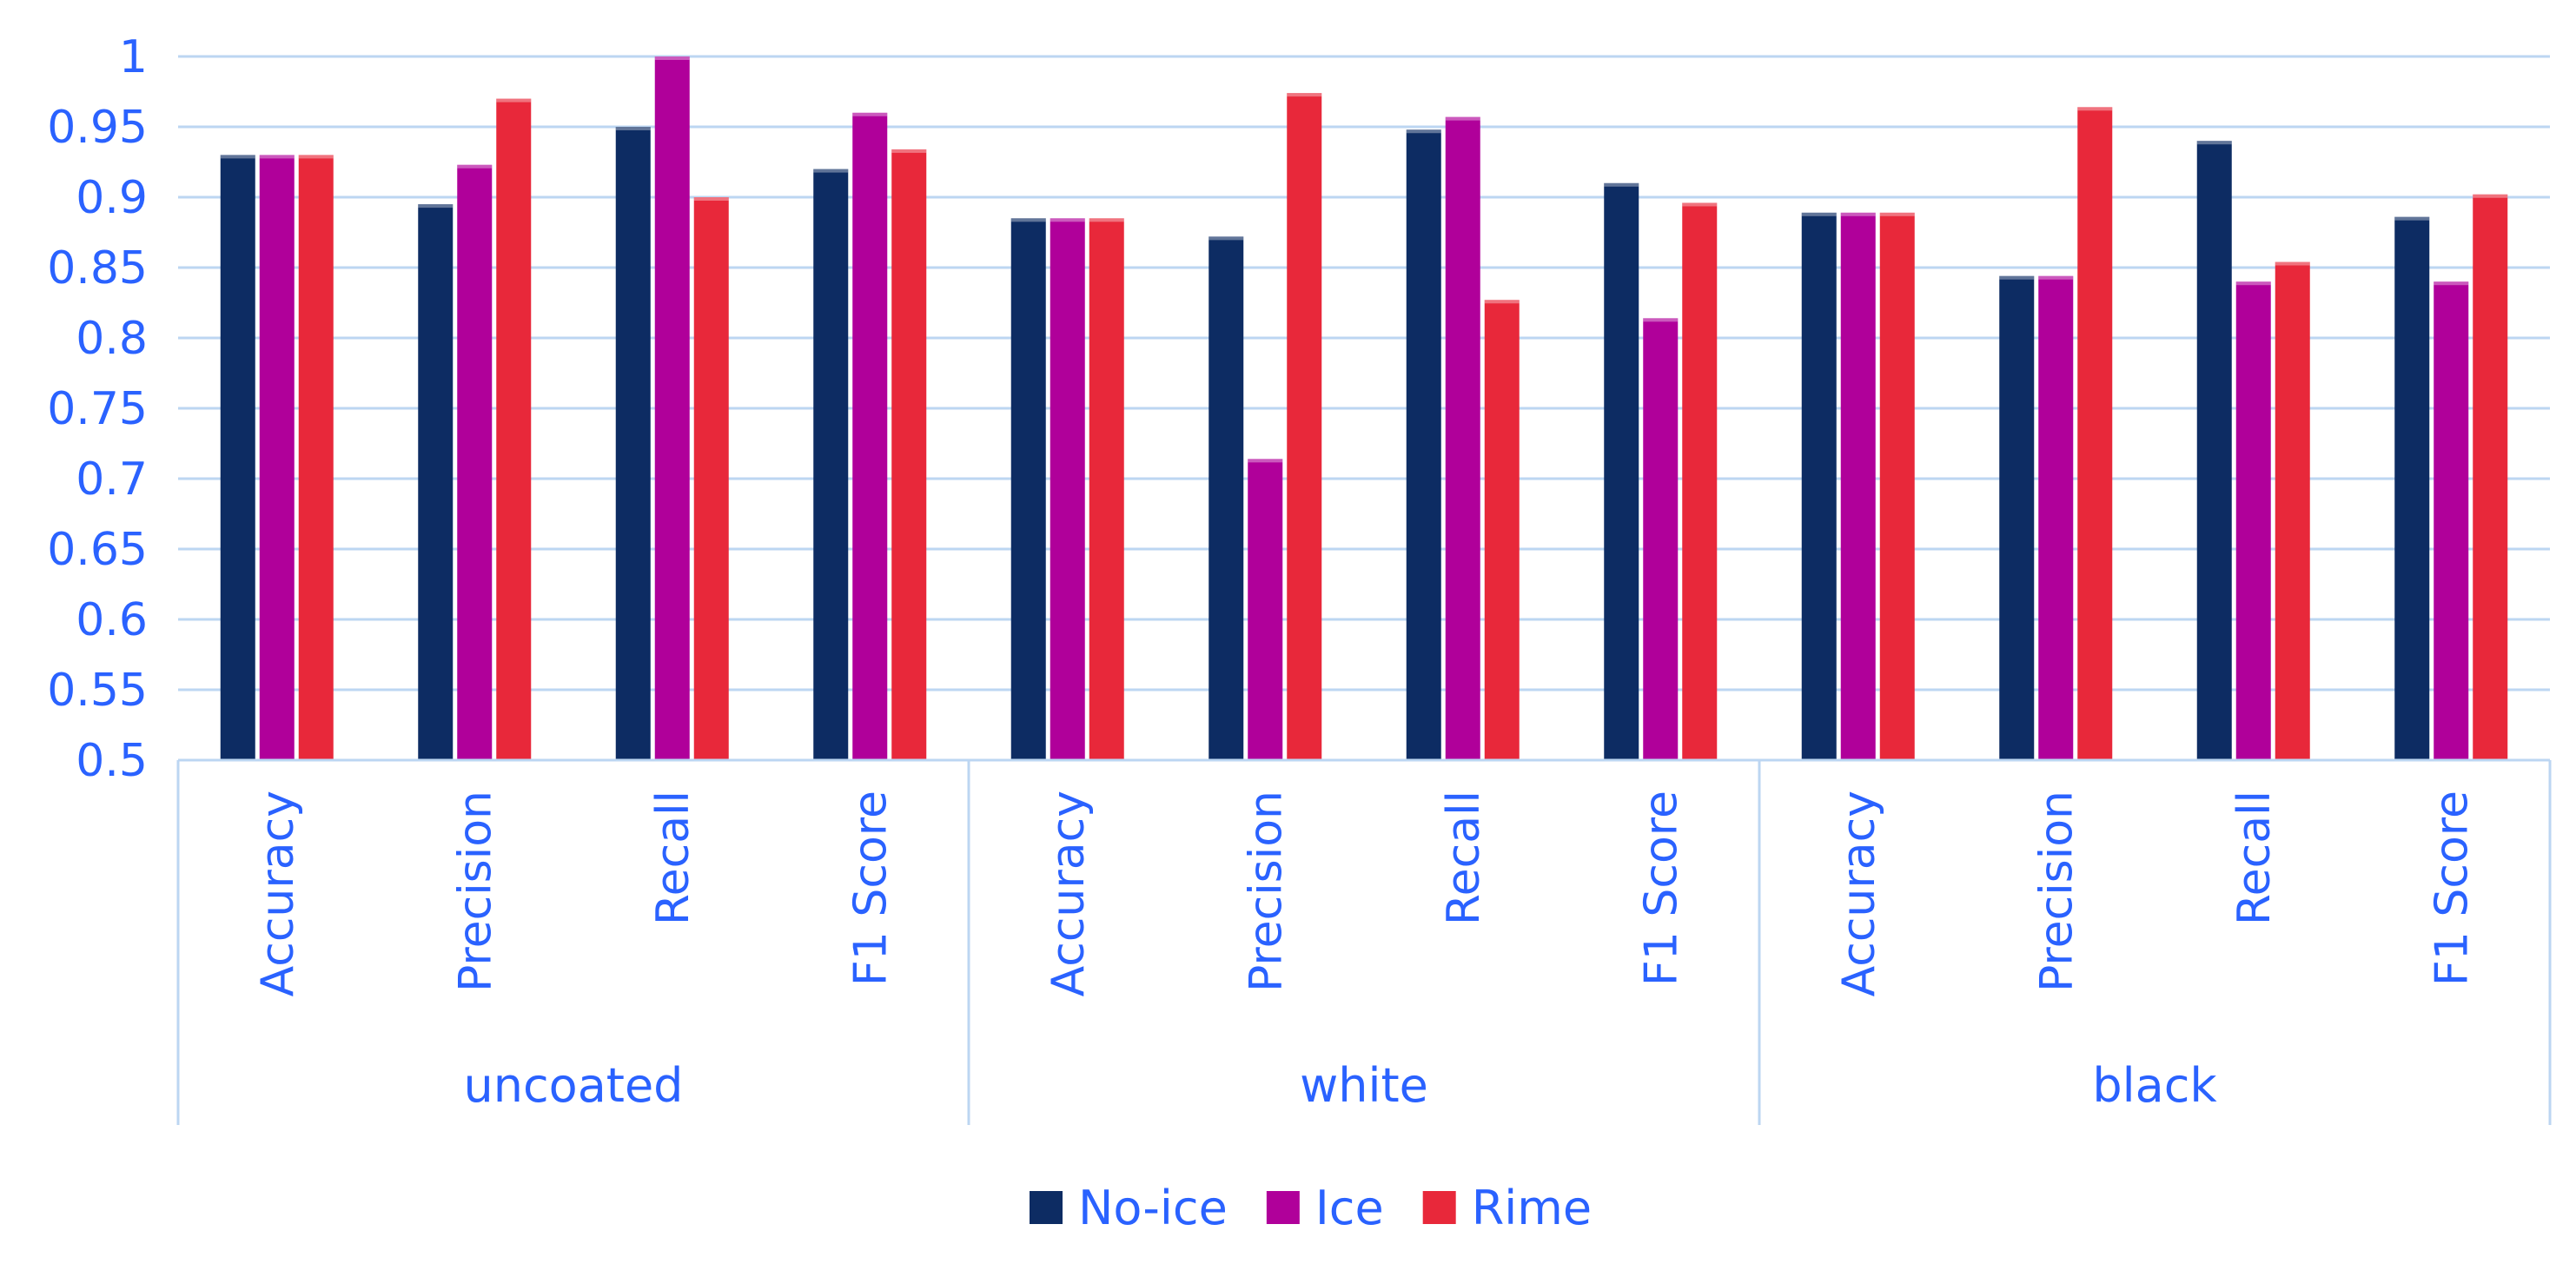 This screenshot has height=1264, width=2576. What do you see at coordinates (1304, 427) in the screenshot?
I see `bar-white-precision-rime` at bounding box center [1304, 427].